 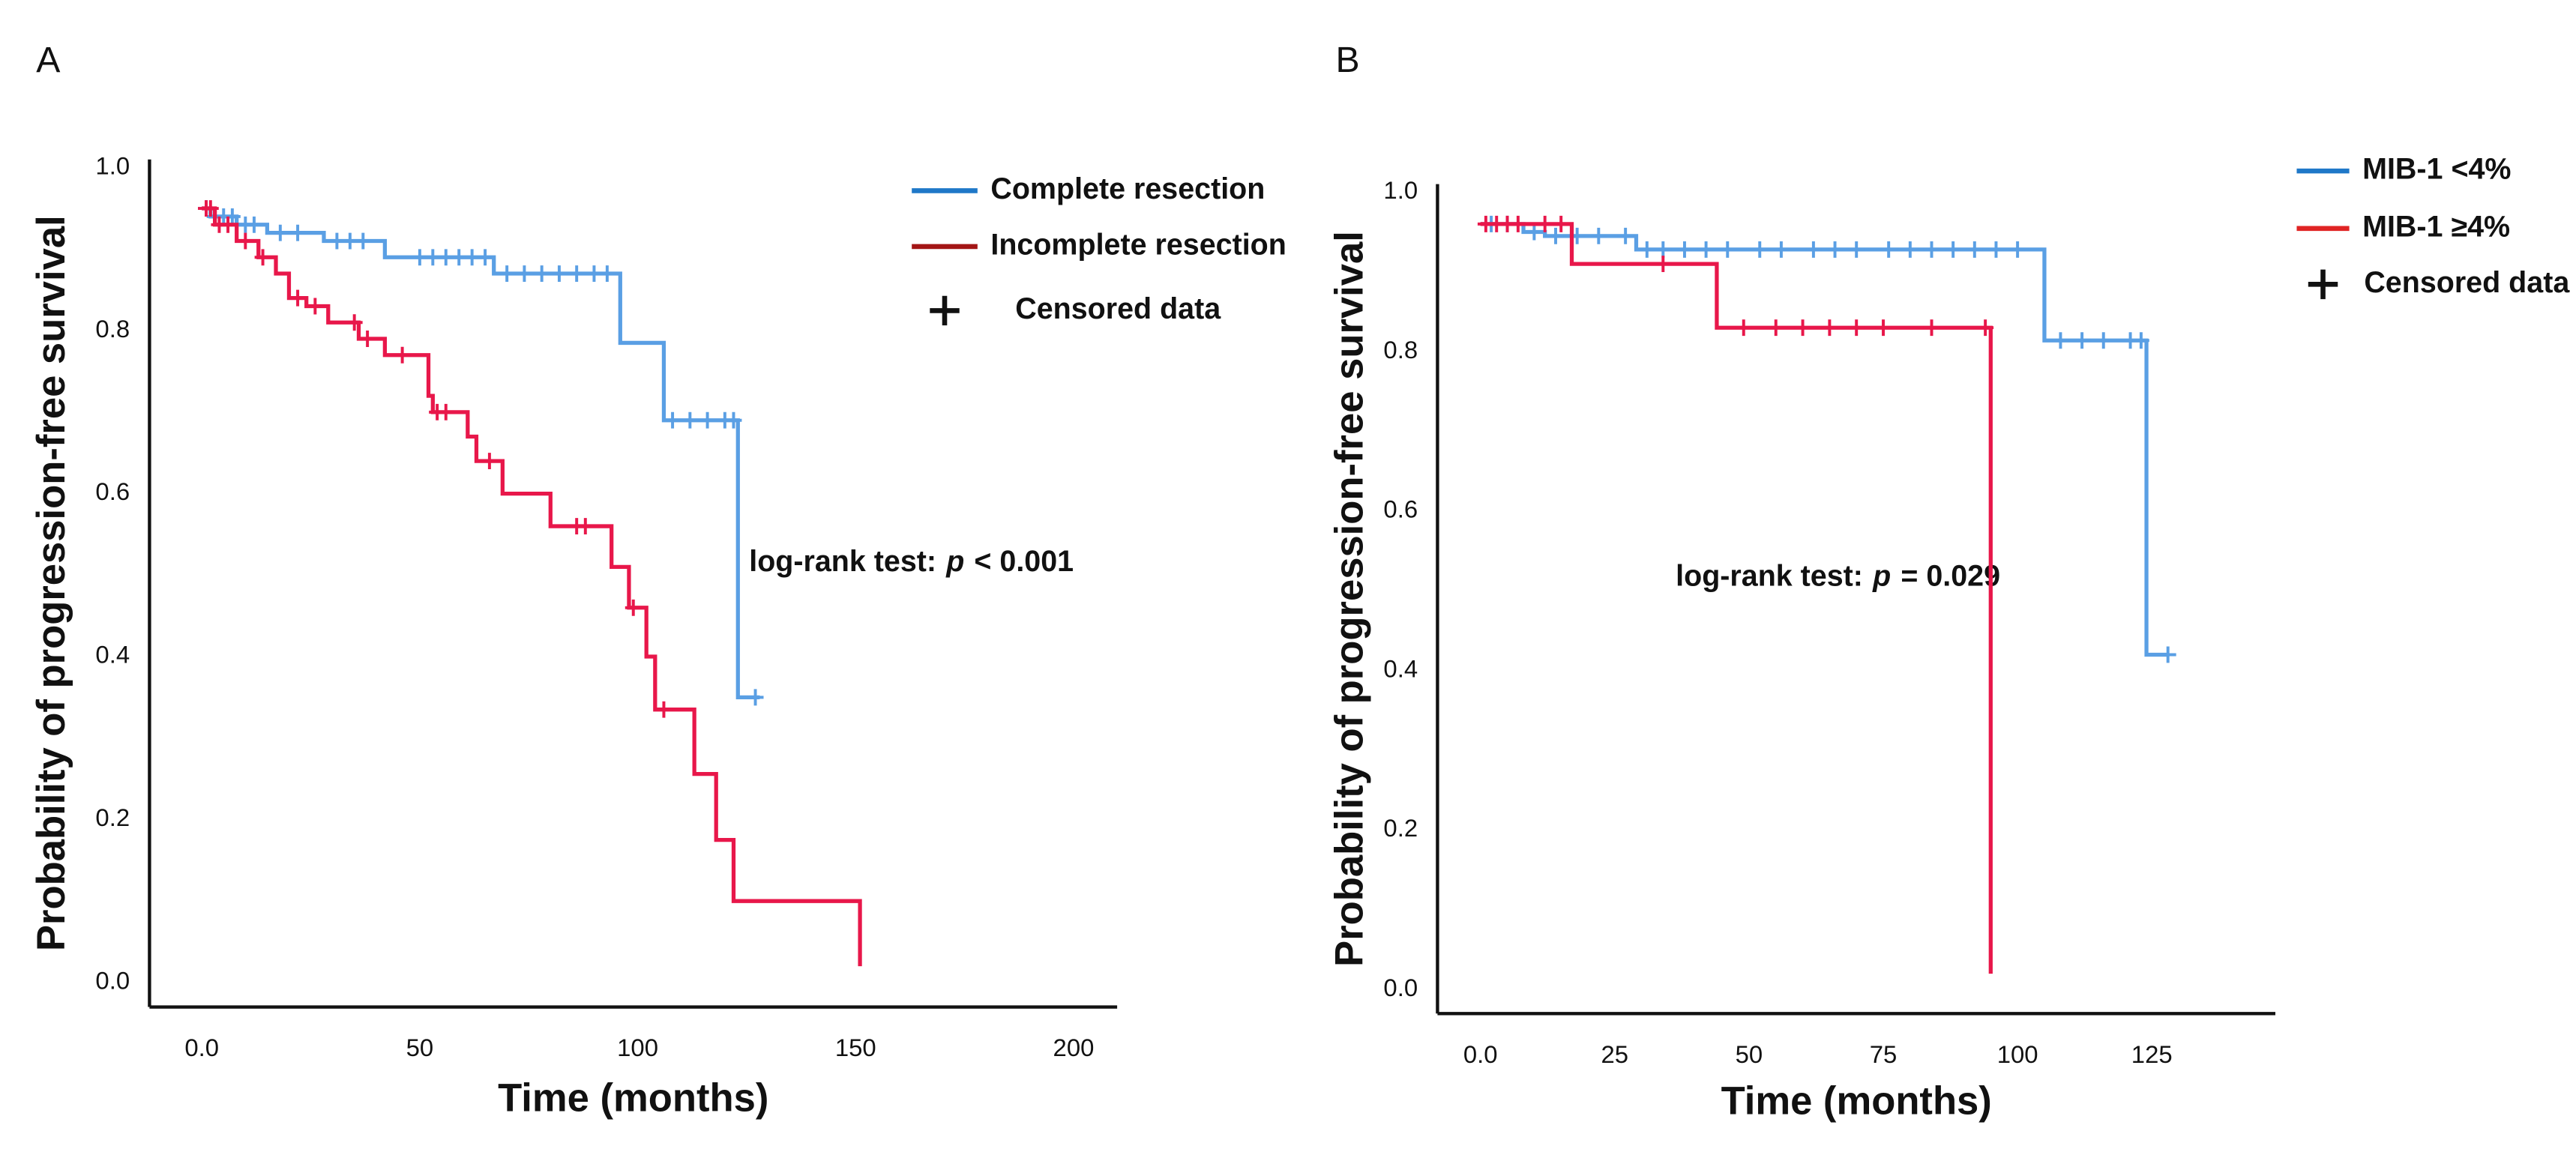 What do you see at coordinates (1615, 1054) in the screenshot?
I see `x-tick-label: 25` at bounding box center [1615, 1054].